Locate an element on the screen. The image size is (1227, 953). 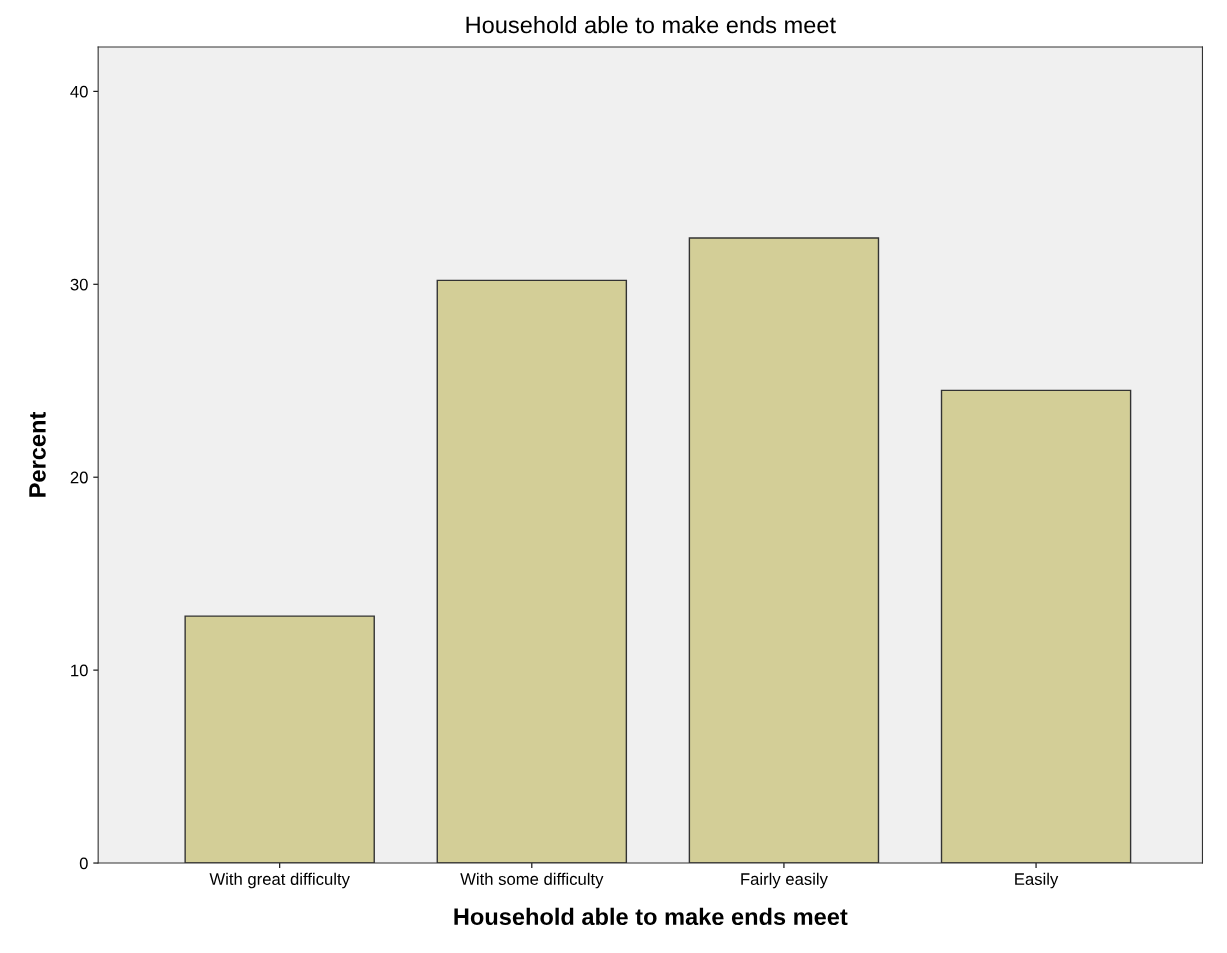
y-tick-label: 20 is located at coordinates (79, 477).